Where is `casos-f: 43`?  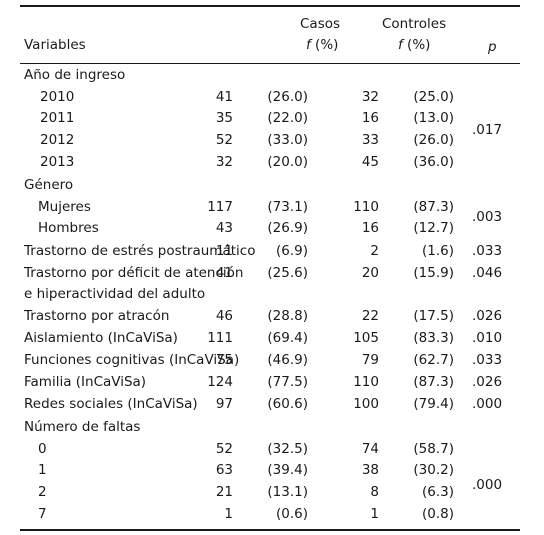
casos-f: 43 is located at coordinates (224, 228).